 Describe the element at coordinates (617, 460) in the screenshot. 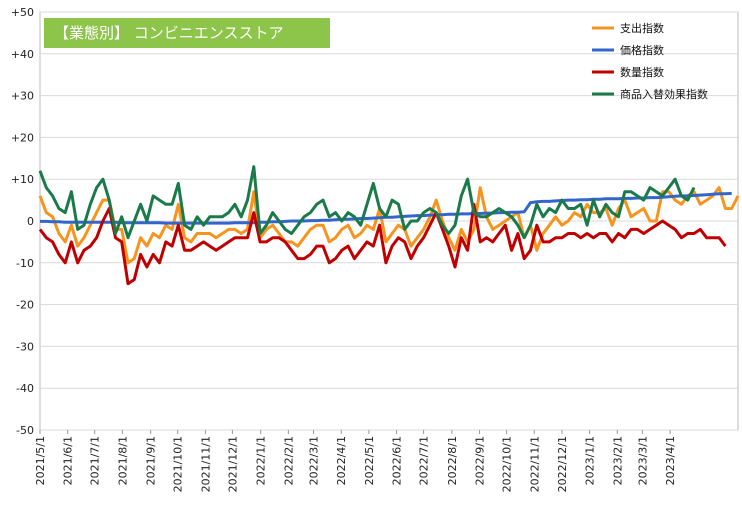

I see `x-tick-label: 2023/2/1` at that location.